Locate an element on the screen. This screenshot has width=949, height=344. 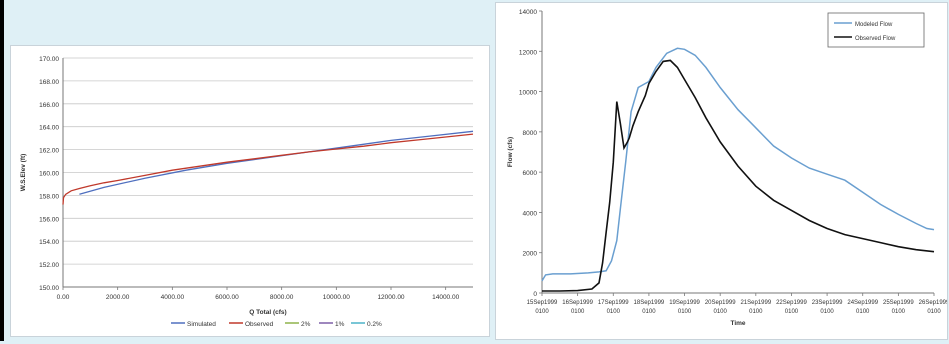
x-tick-label-date: 21Sep1999 is located at coordinates (755, 303).